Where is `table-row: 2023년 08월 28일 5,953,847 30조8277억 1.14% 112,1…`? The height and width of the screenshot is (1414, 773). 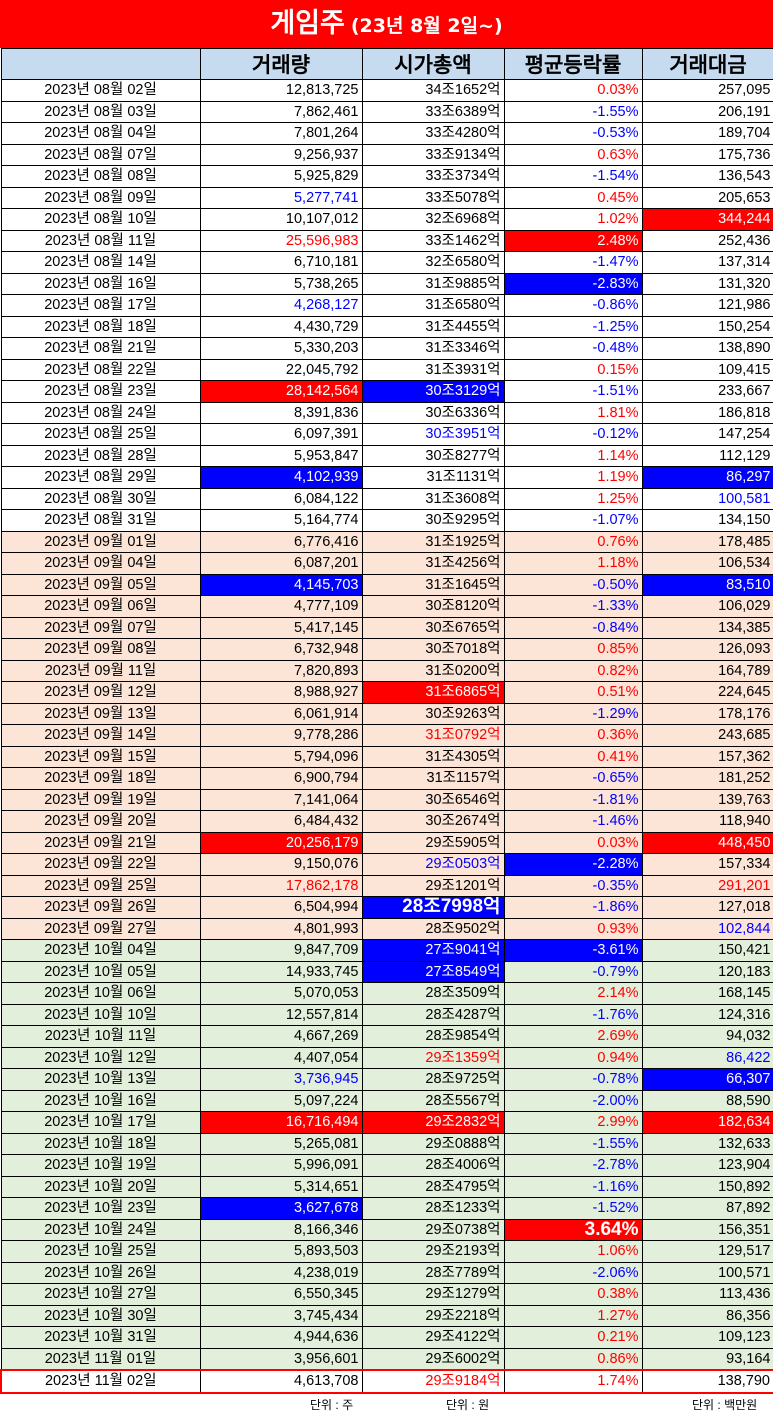 table-row: 2023년 08월 28일 5,953,847 30조8277억 1.14% 112,1… is located at coordinates (386, 455).